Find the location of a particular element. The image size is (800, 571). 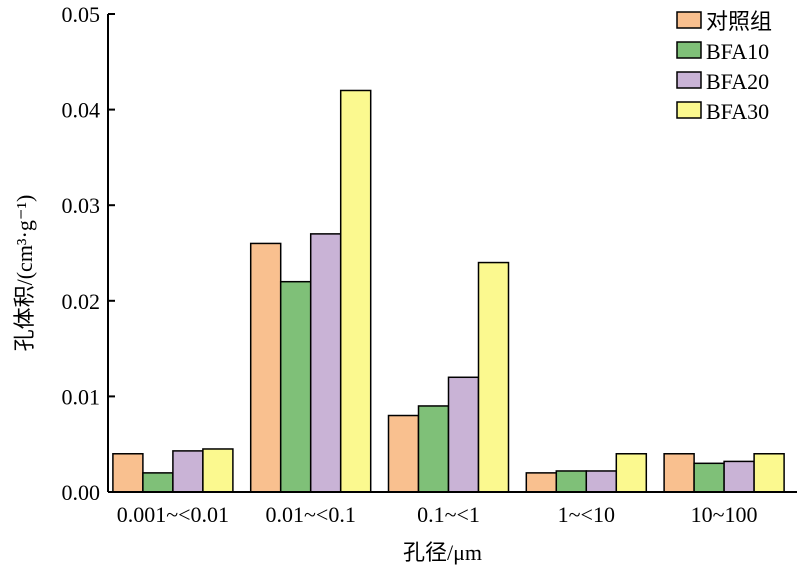

x-tick-label: 1~<10 is located at coordinates (586, 514).